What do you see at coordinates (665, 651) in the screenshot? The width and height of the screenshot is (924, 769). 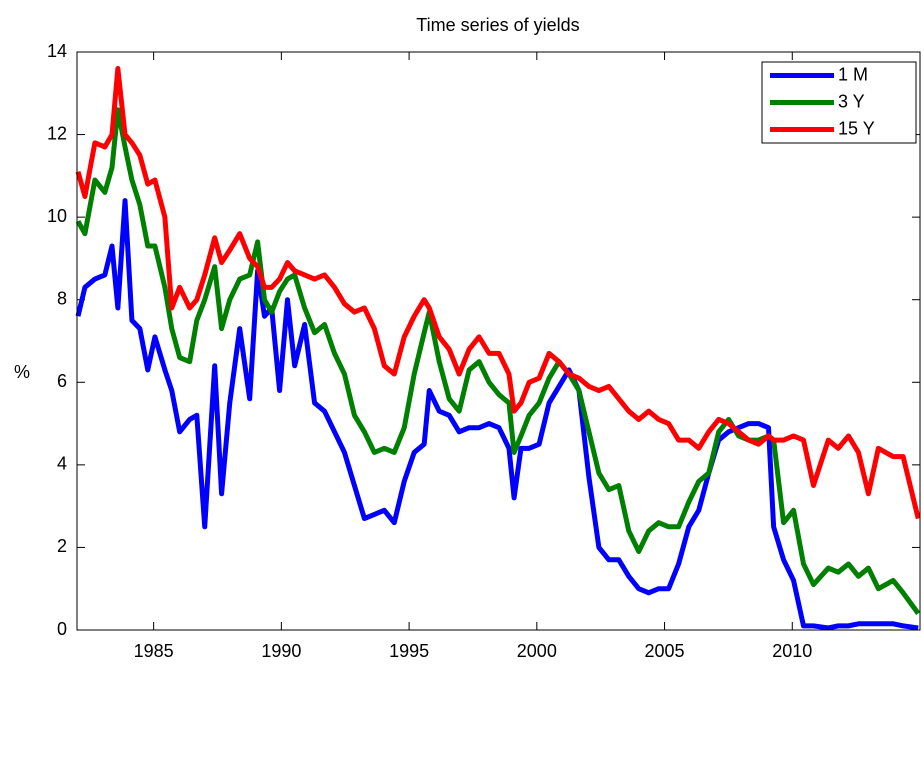 I see `x-tick-label: 2005` at bounding box center [665, 651].